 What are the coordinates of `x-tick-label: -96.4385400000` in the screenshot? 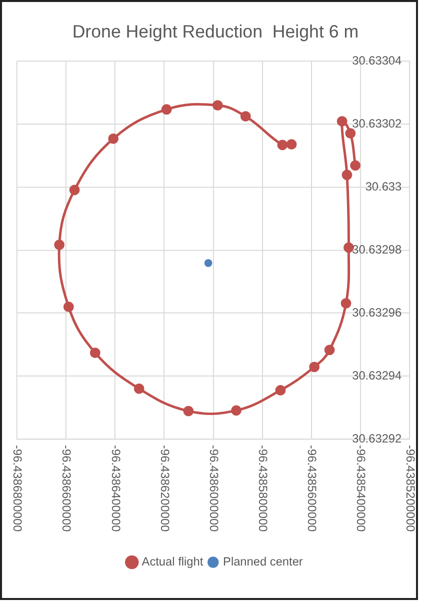 It's located at (361, 488).